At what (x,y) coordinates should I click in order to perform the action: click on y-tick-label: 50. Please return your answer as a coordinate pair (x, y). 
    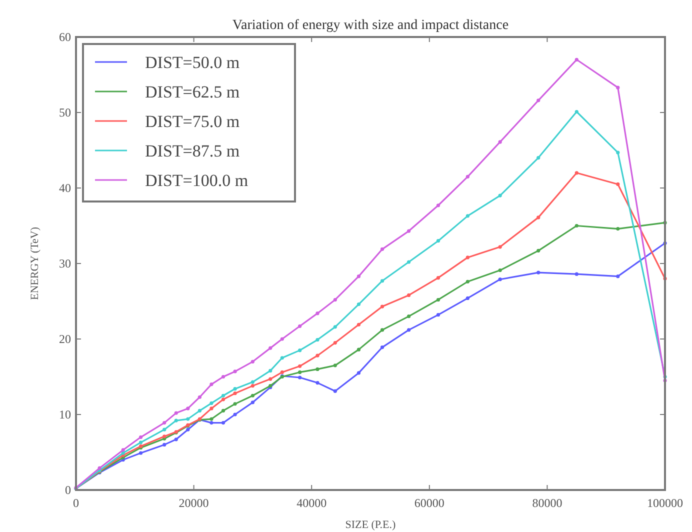
    Looking at the image, I should click on (65, 113).